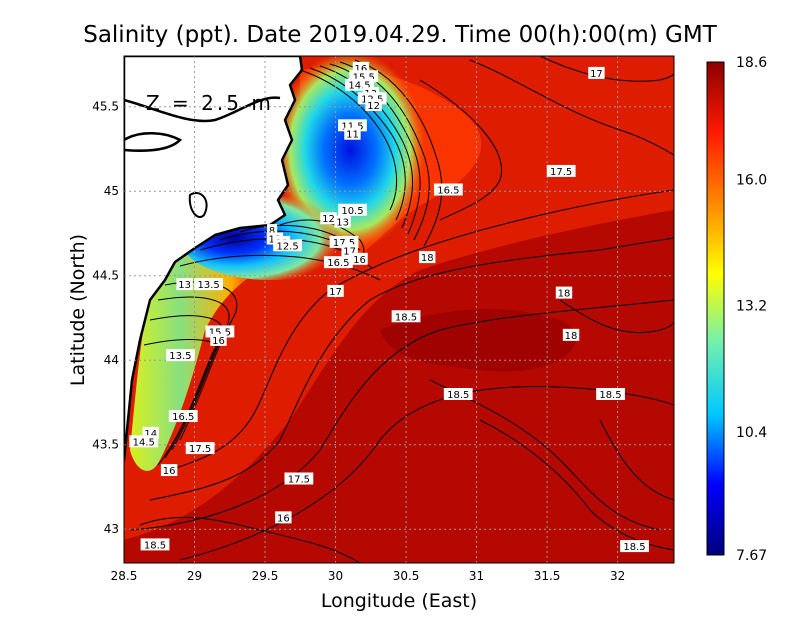 The width and height of the screenshot is (800, 618). Describe the element at coordinates (547, 576) in the screenshot. I see `x-tick-label: 31.5` at that location.